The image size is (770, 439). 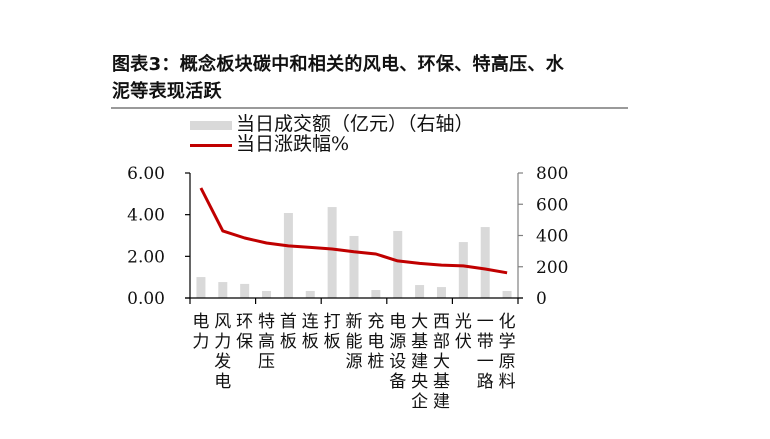 I want to click on legend-label-turnover: 当日成交额（亿元）（右轴）, so click(x=355, y=124).